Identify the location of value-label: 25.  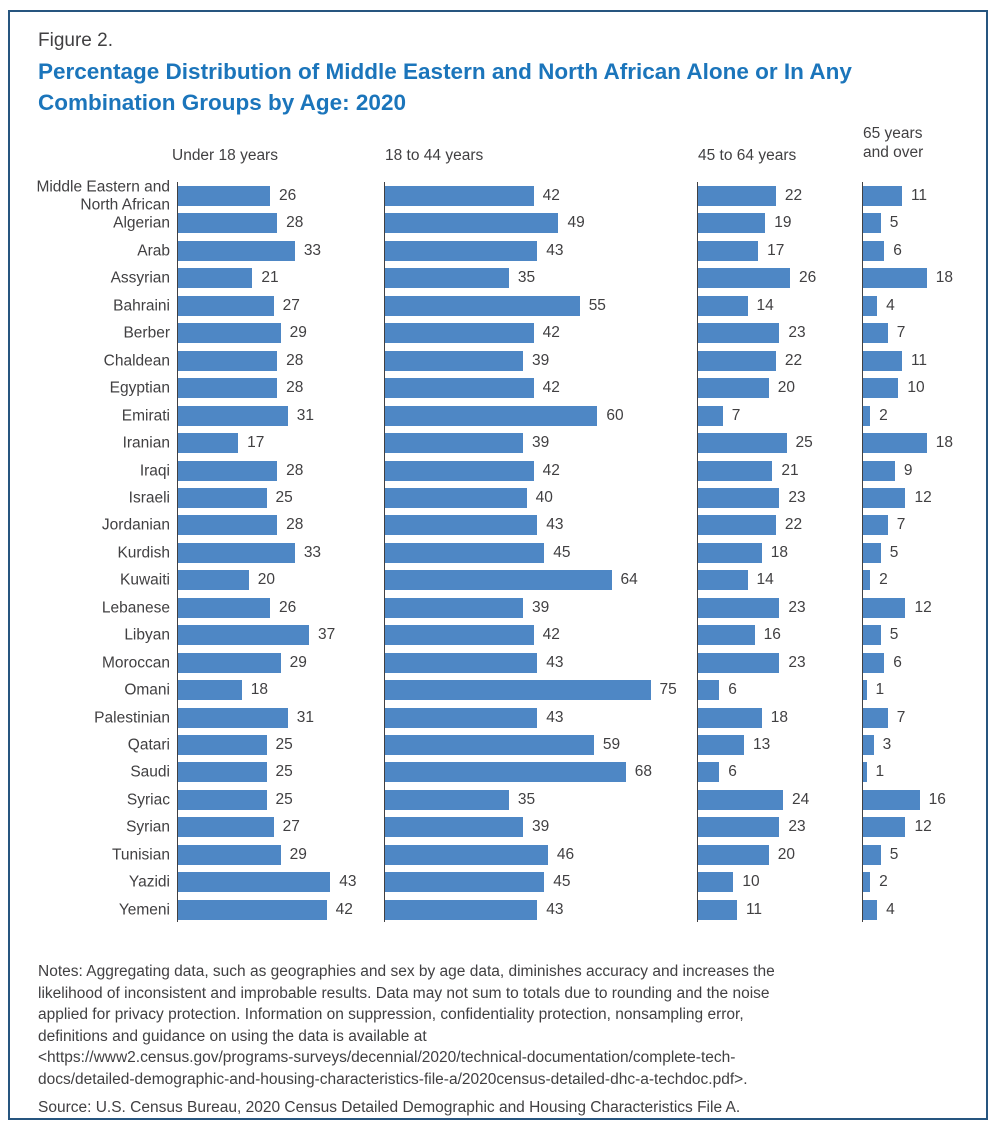
(284, 497).